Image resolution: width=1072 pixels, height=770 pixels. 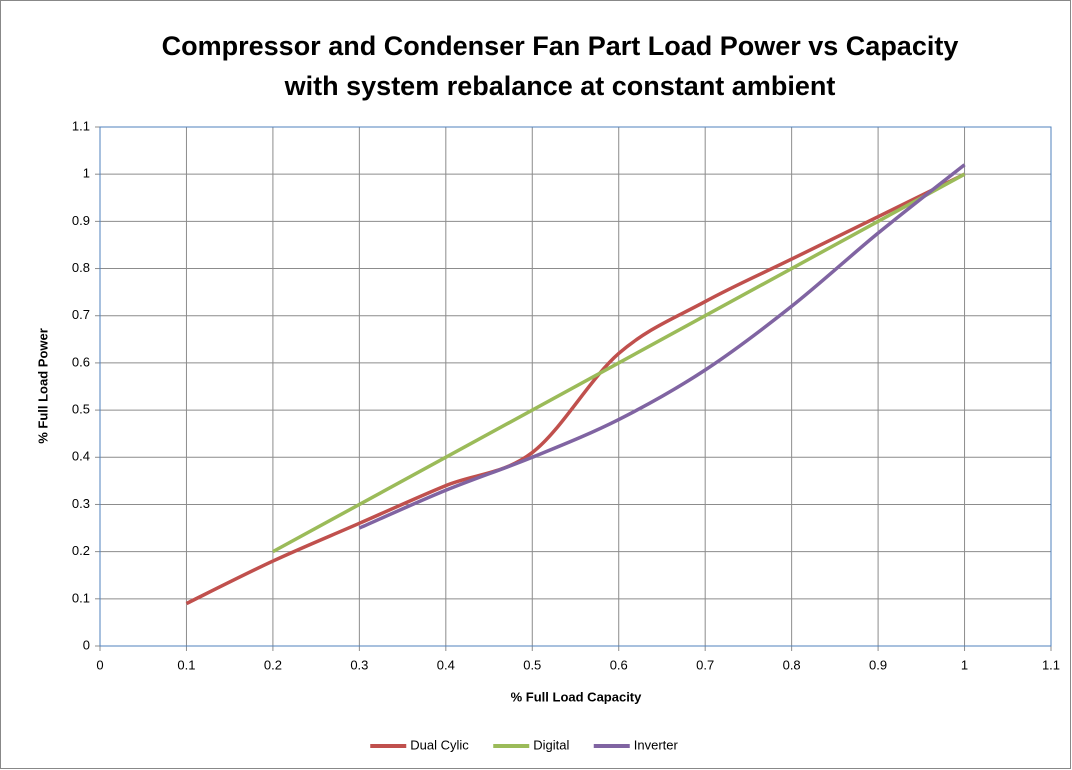 What do you see at coordinates (81, 267) in the screenshot?
I see `y-tick-label: 0.8` at bounding box center [81, 267].